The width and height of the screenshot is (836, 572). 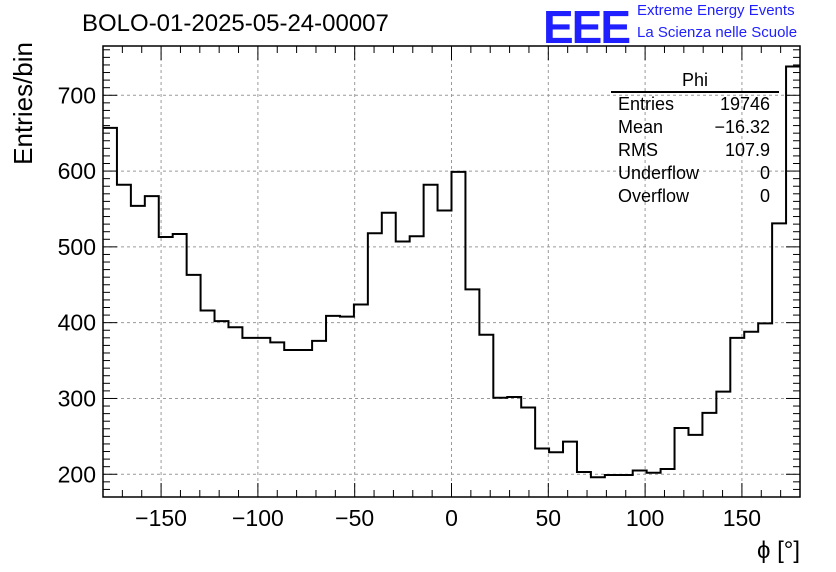 What do you see at coordinates (451, 518) in the screenshot?
I see `x-tick-label: 0` at bounding box center [451, 518].